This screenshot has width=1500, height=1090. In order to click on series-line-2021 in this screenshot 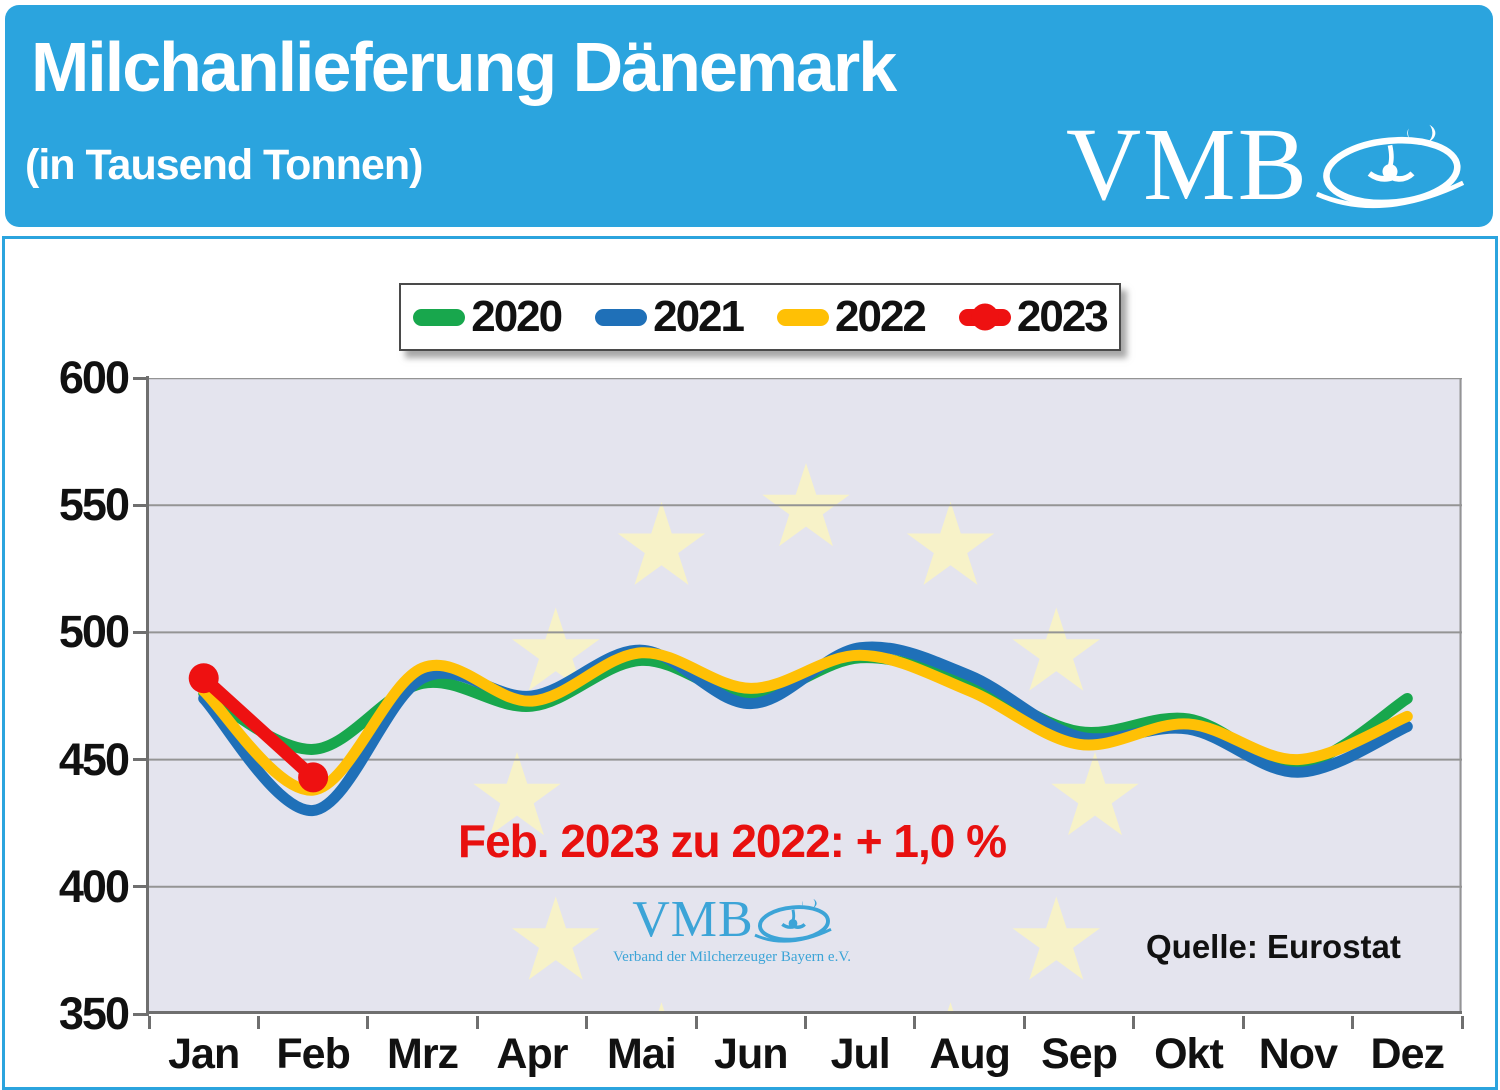, I will do `click(805, 728)`.